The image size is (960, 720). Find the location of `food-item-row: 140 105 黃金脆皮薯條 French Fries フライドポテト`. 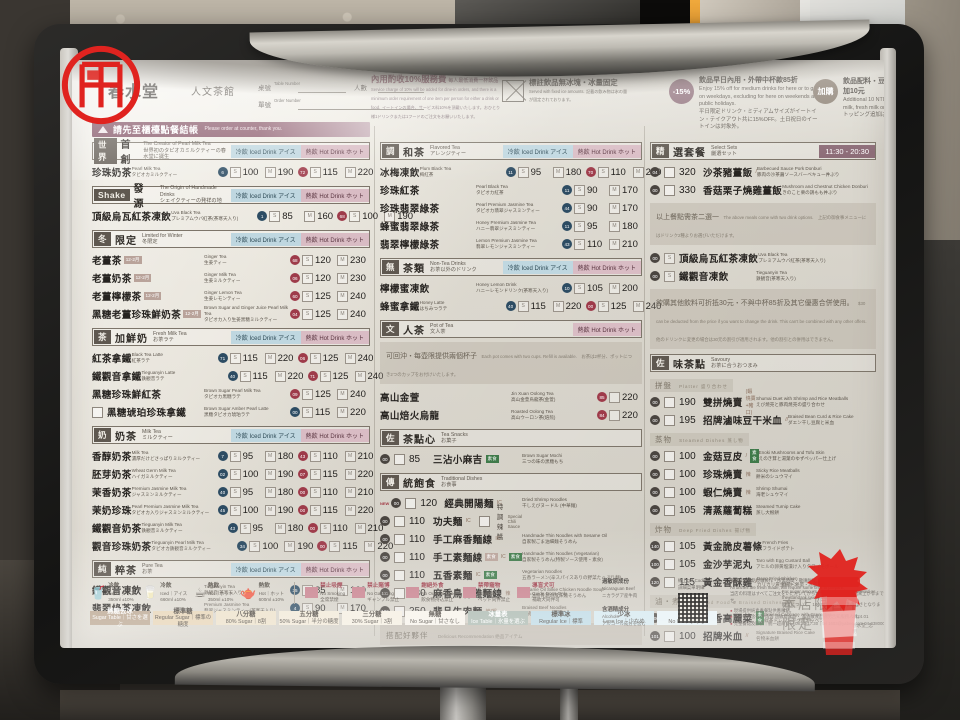

food-item-row: 140 105 黃金脆皮薯條 French Fries フライドポテト is located at coordinates (763, 546).